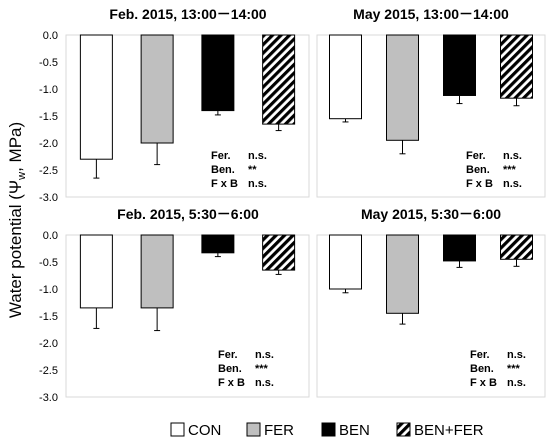 This screenshot has height=445, width=550. What do you see at coordinates (403, 429) in the screenshot?
I see `legend-swatch-ben-fer` at bounding box center [403, 429].